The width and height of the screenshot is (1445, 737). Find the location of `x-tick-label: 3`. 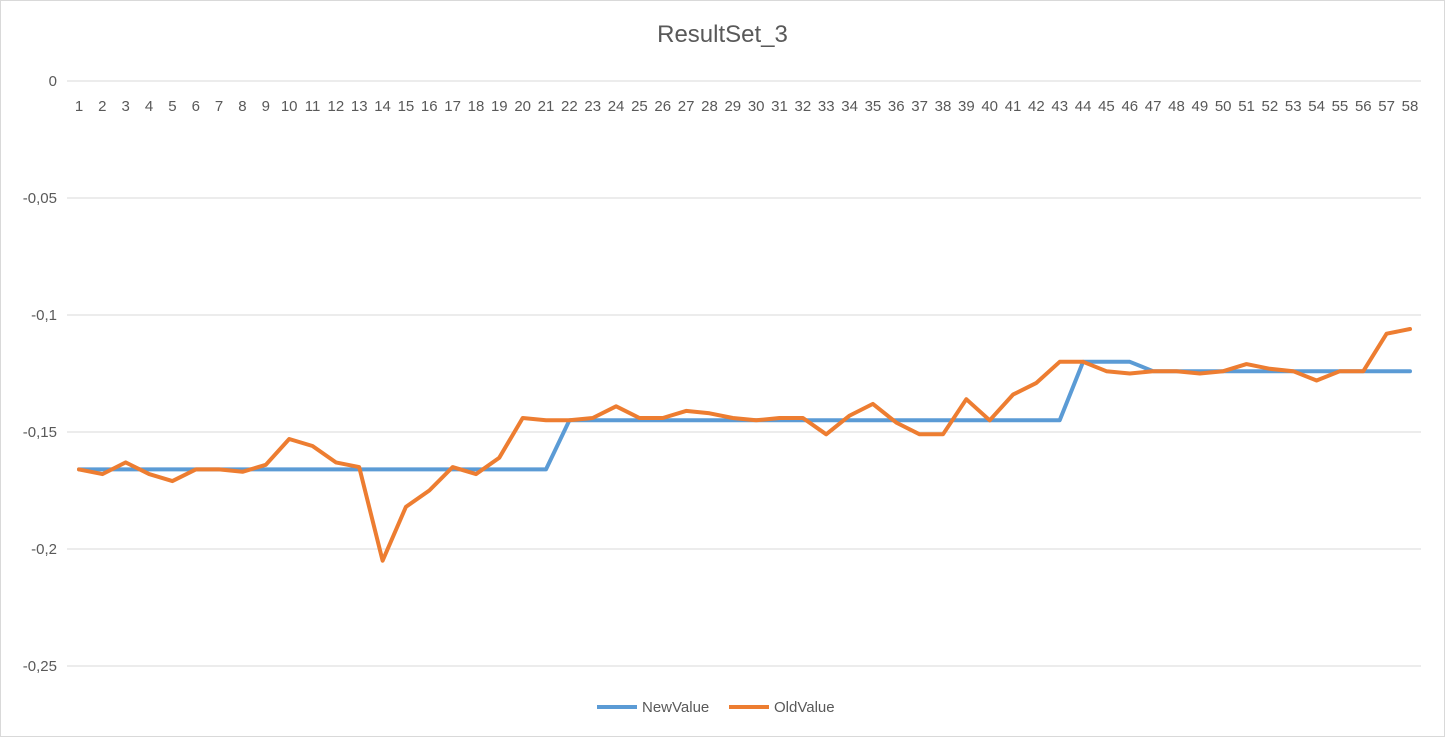

x-tick-label: 3 is located at coordinates (126, 106).